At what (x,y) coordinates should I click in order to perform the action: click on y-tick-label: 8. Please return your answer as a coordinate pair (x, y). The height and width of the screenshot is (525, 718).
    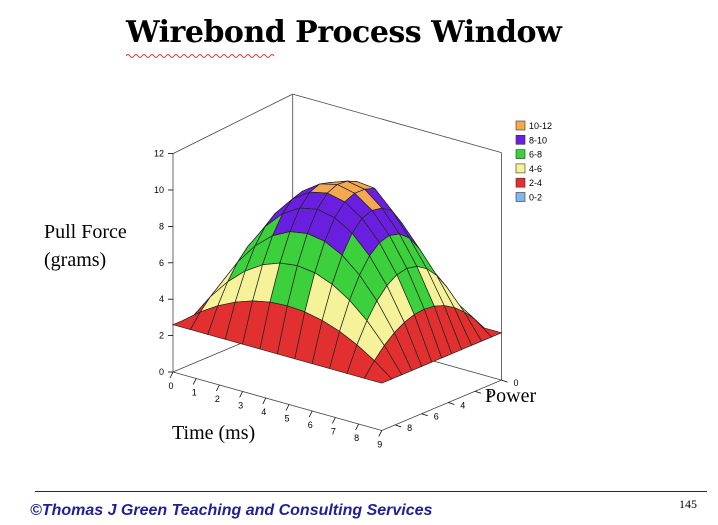
    Looking at the image, I should click on (409, 428).